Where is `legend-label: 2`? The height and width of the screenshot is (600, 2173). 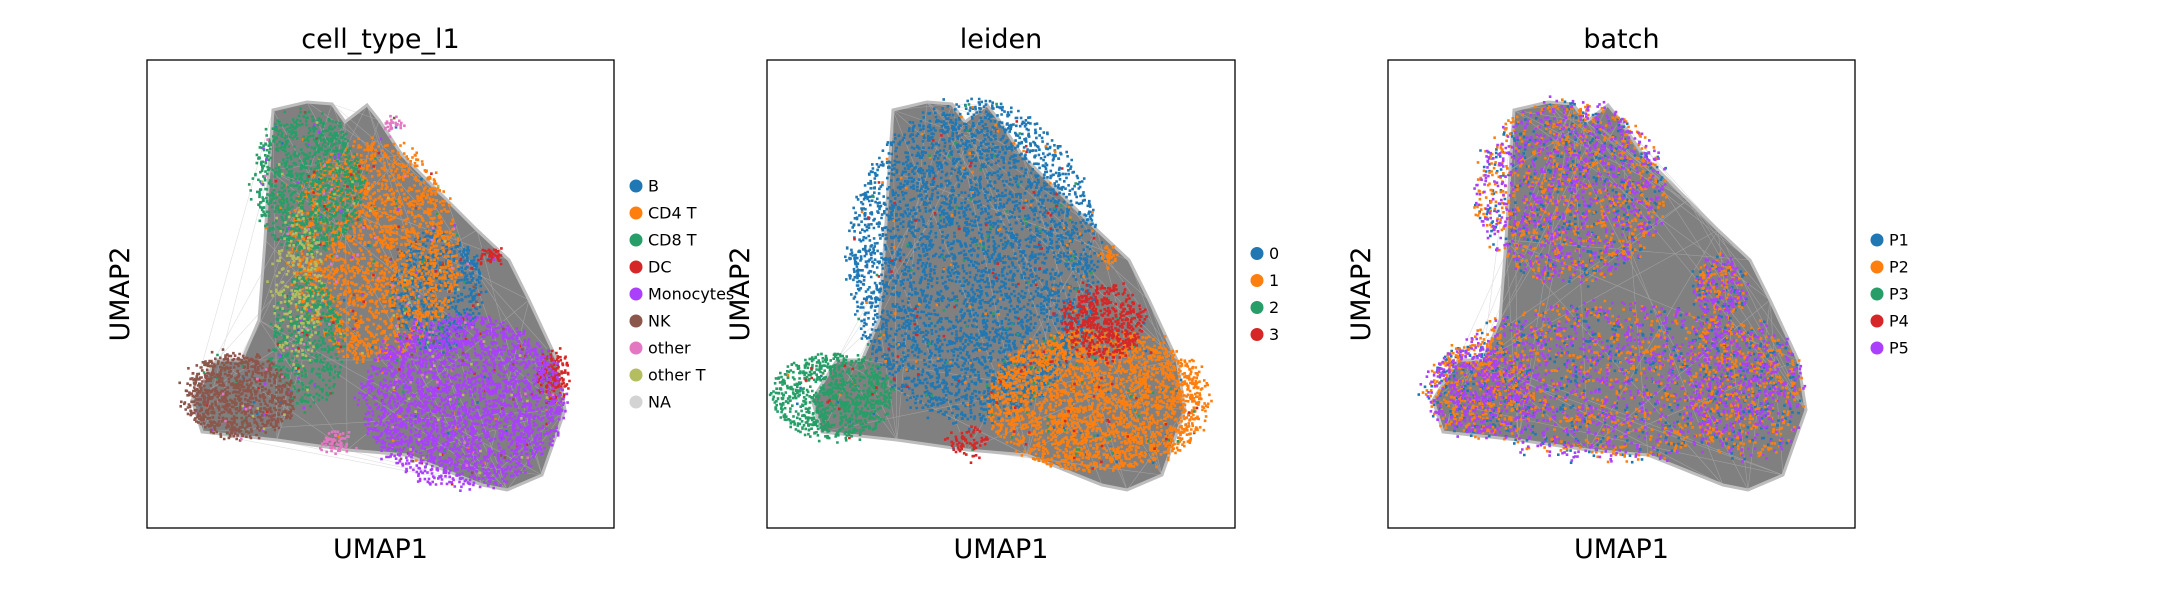 legend-label: 2 is located at coordinates (1274, 307).